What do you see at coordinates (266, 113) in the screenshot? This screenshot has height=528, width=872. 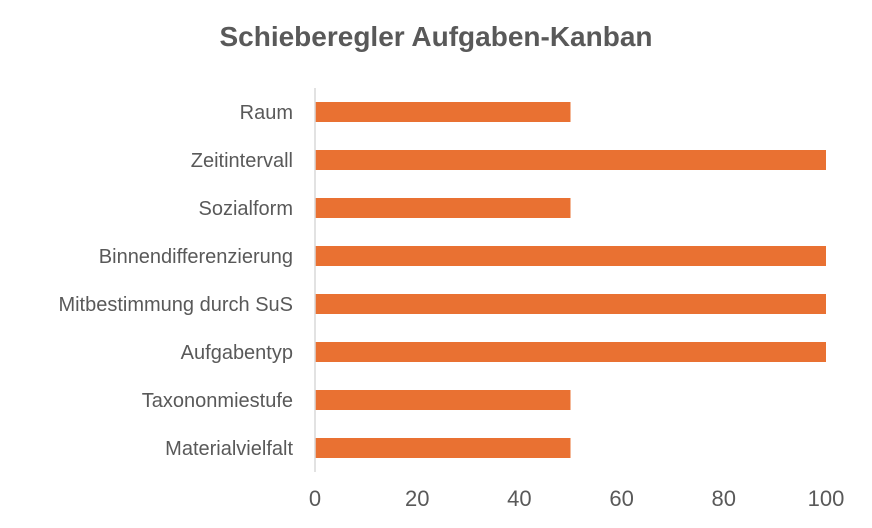 I see `category-label: Raum` at bounding box center [266, 113].